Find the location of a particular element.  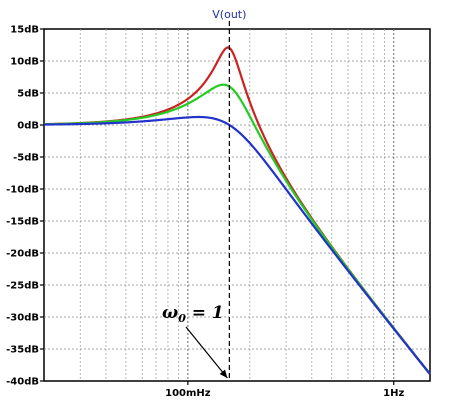

y-tick-label: -20dB is located at coordinates (22, 254).